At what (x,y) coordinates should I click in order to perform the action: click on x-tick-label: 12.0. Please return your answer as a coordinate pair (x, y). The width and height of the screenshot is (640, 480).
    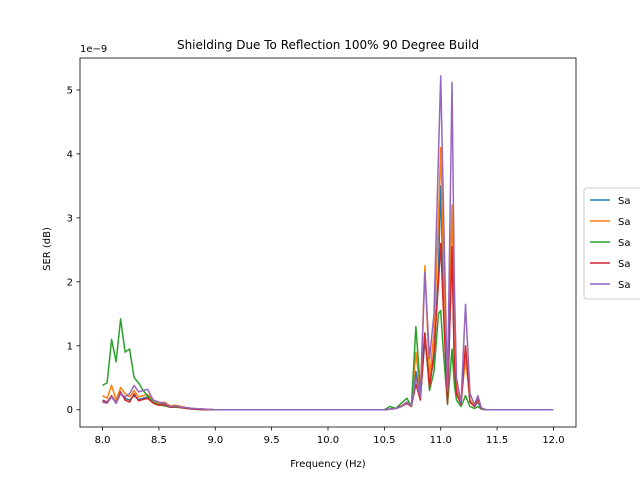
    Looking at the image, I should click on (553, 440).